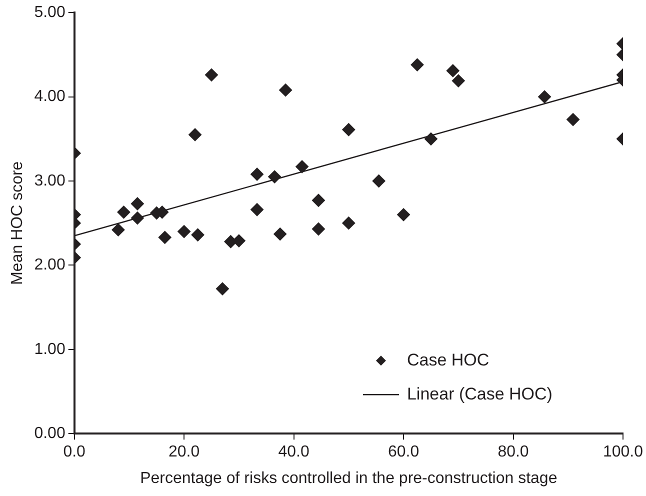  I want to click on y-tick-label: 0.00, so click(50, 433).